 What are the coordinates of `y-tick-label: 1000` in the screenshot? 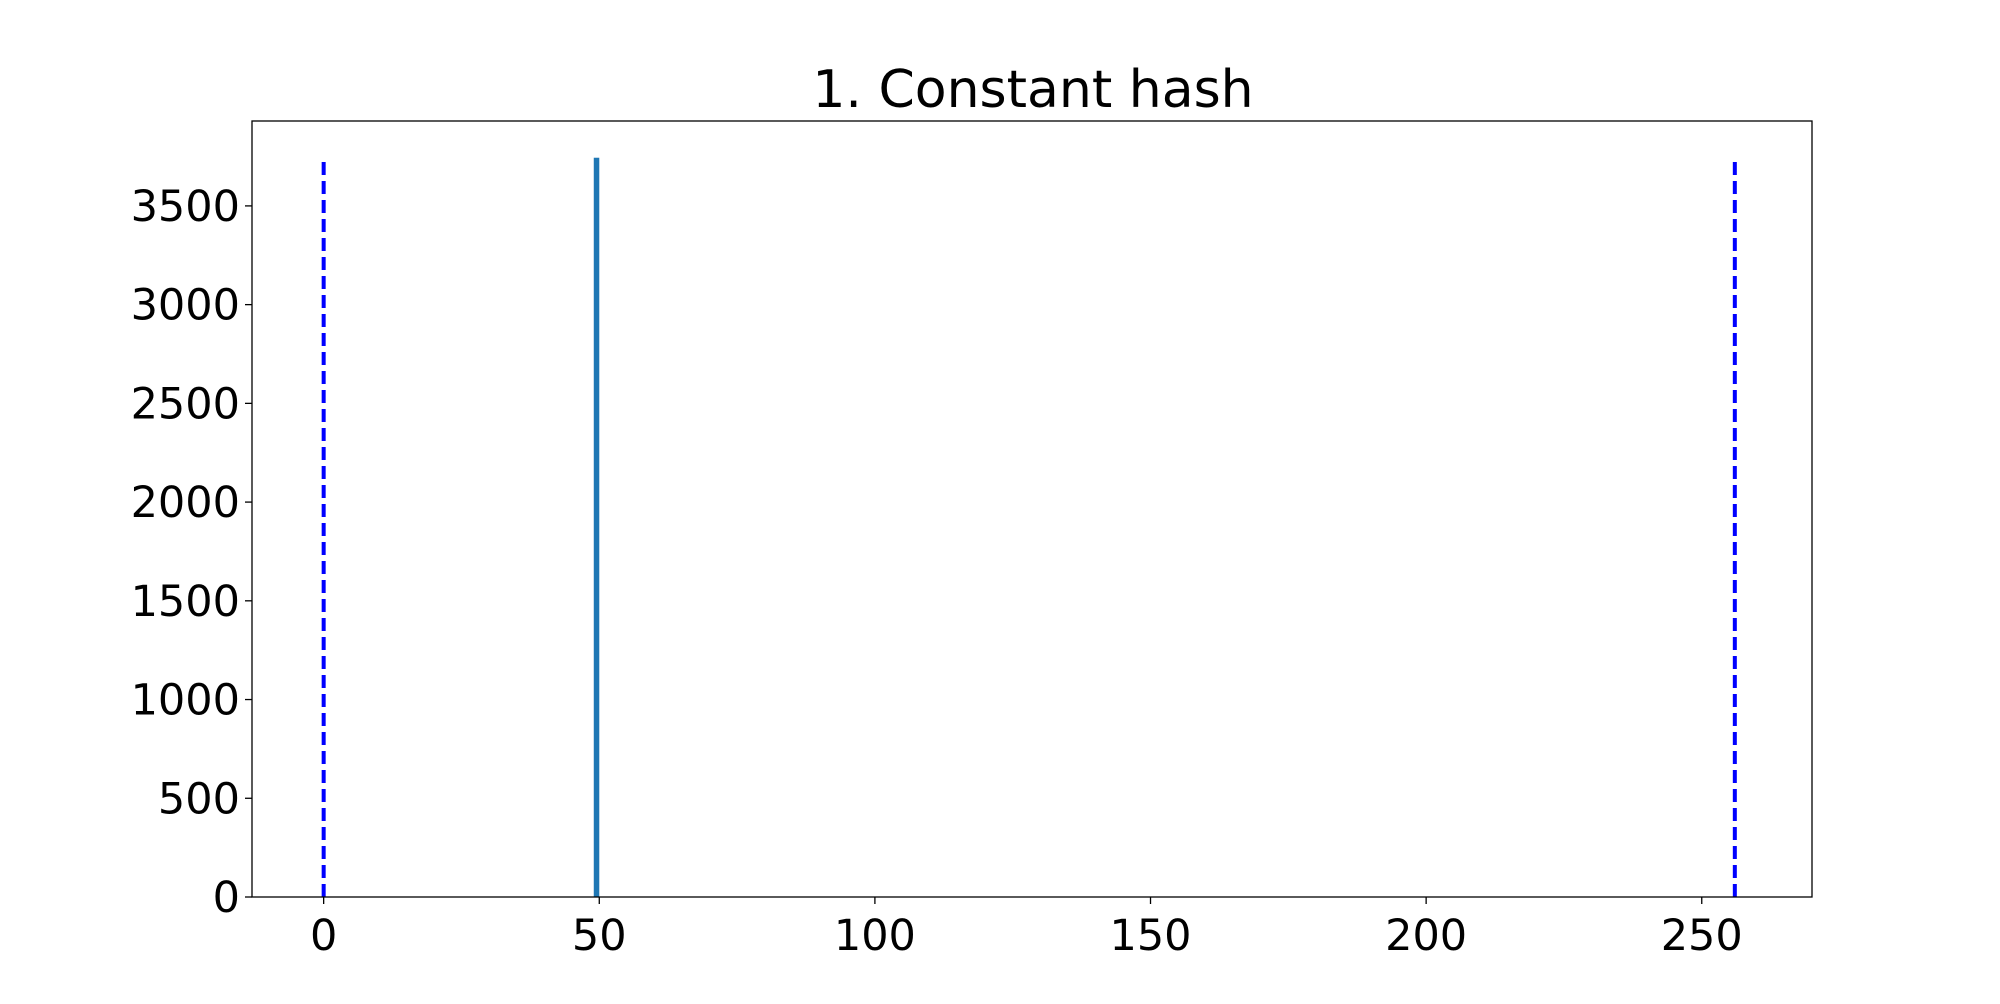 It's located at (185, 701).